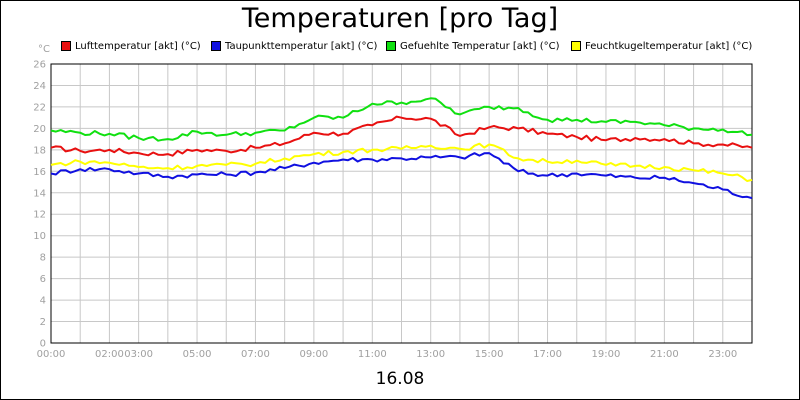 This screenshot has height=400, width=800. Describe the element at coordinates (39, 107) in the screenshot. I see `y-tick-label: 22` at that location.